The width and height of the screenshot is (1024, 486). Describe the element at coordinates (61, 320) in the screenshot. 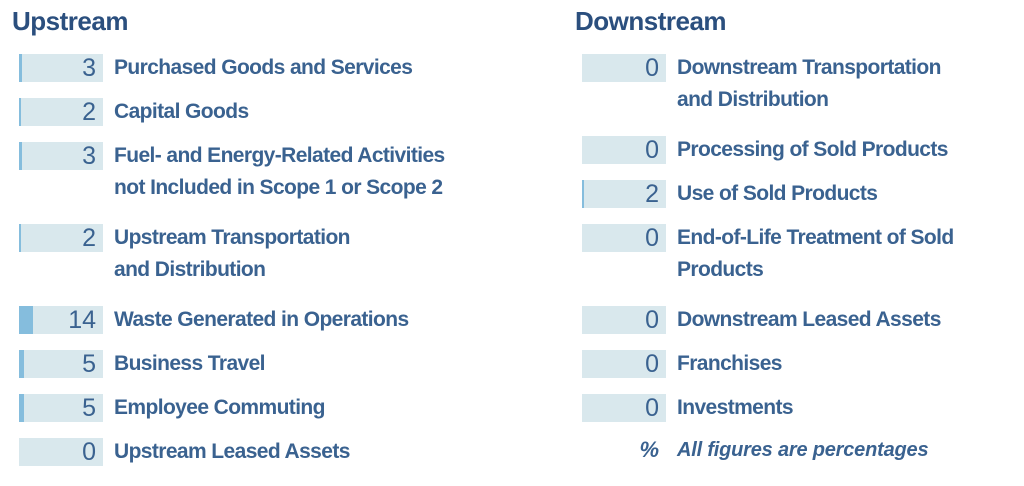

I see `value-bar: 14` at that location.